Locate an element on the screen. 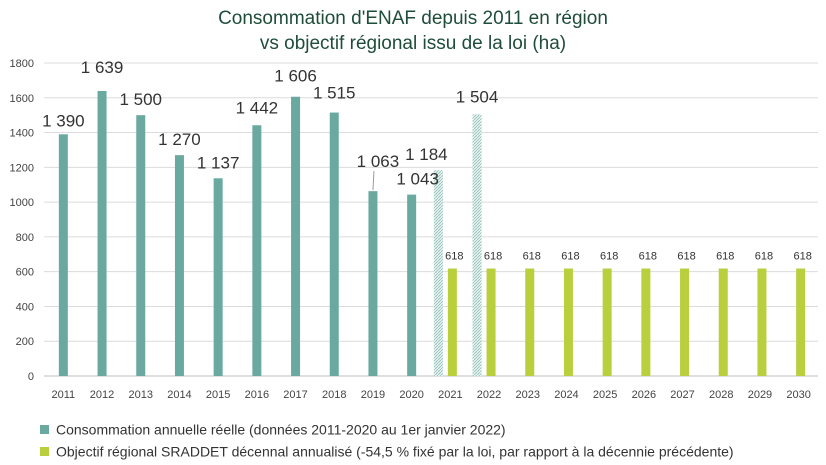  x-tick-label: 2019 is located at coordinates (373, 395).